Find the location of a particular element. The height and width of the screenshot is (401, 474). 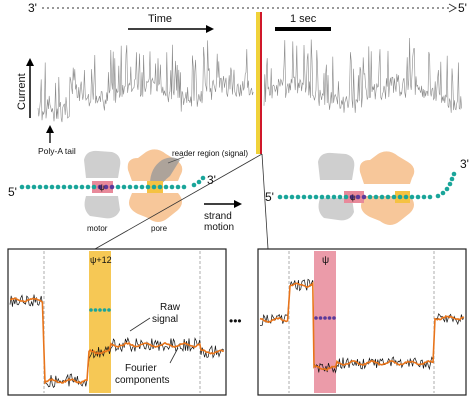

fourier-components-trace-left is located at coordinates (117, 341).